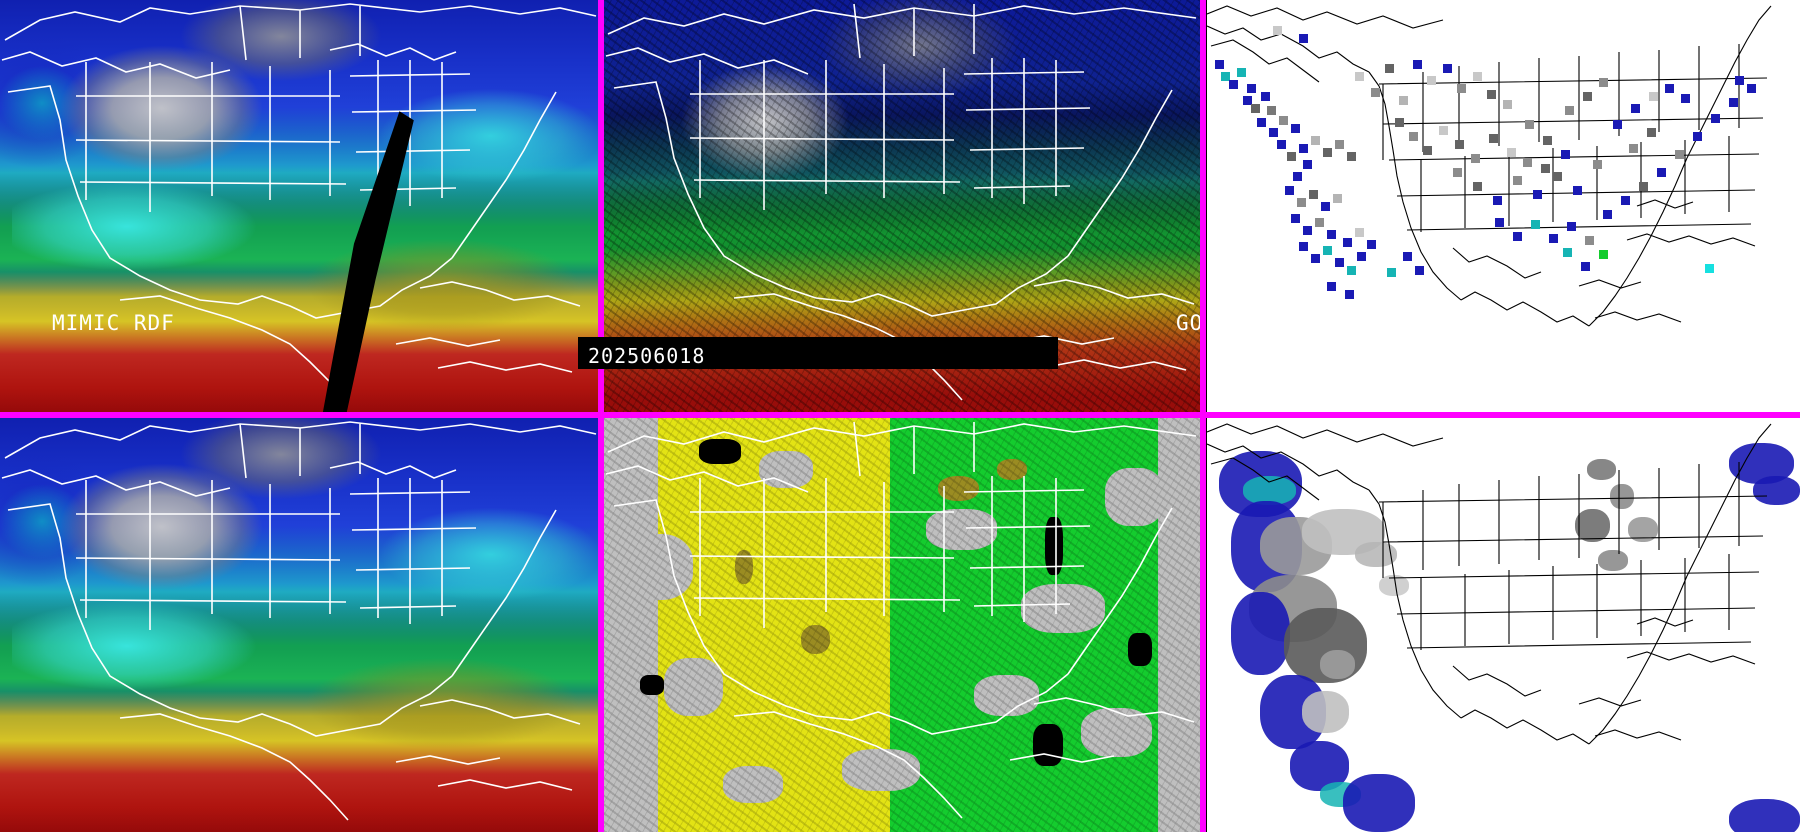  I want to click on timestamp-strip, so click(818, 353).